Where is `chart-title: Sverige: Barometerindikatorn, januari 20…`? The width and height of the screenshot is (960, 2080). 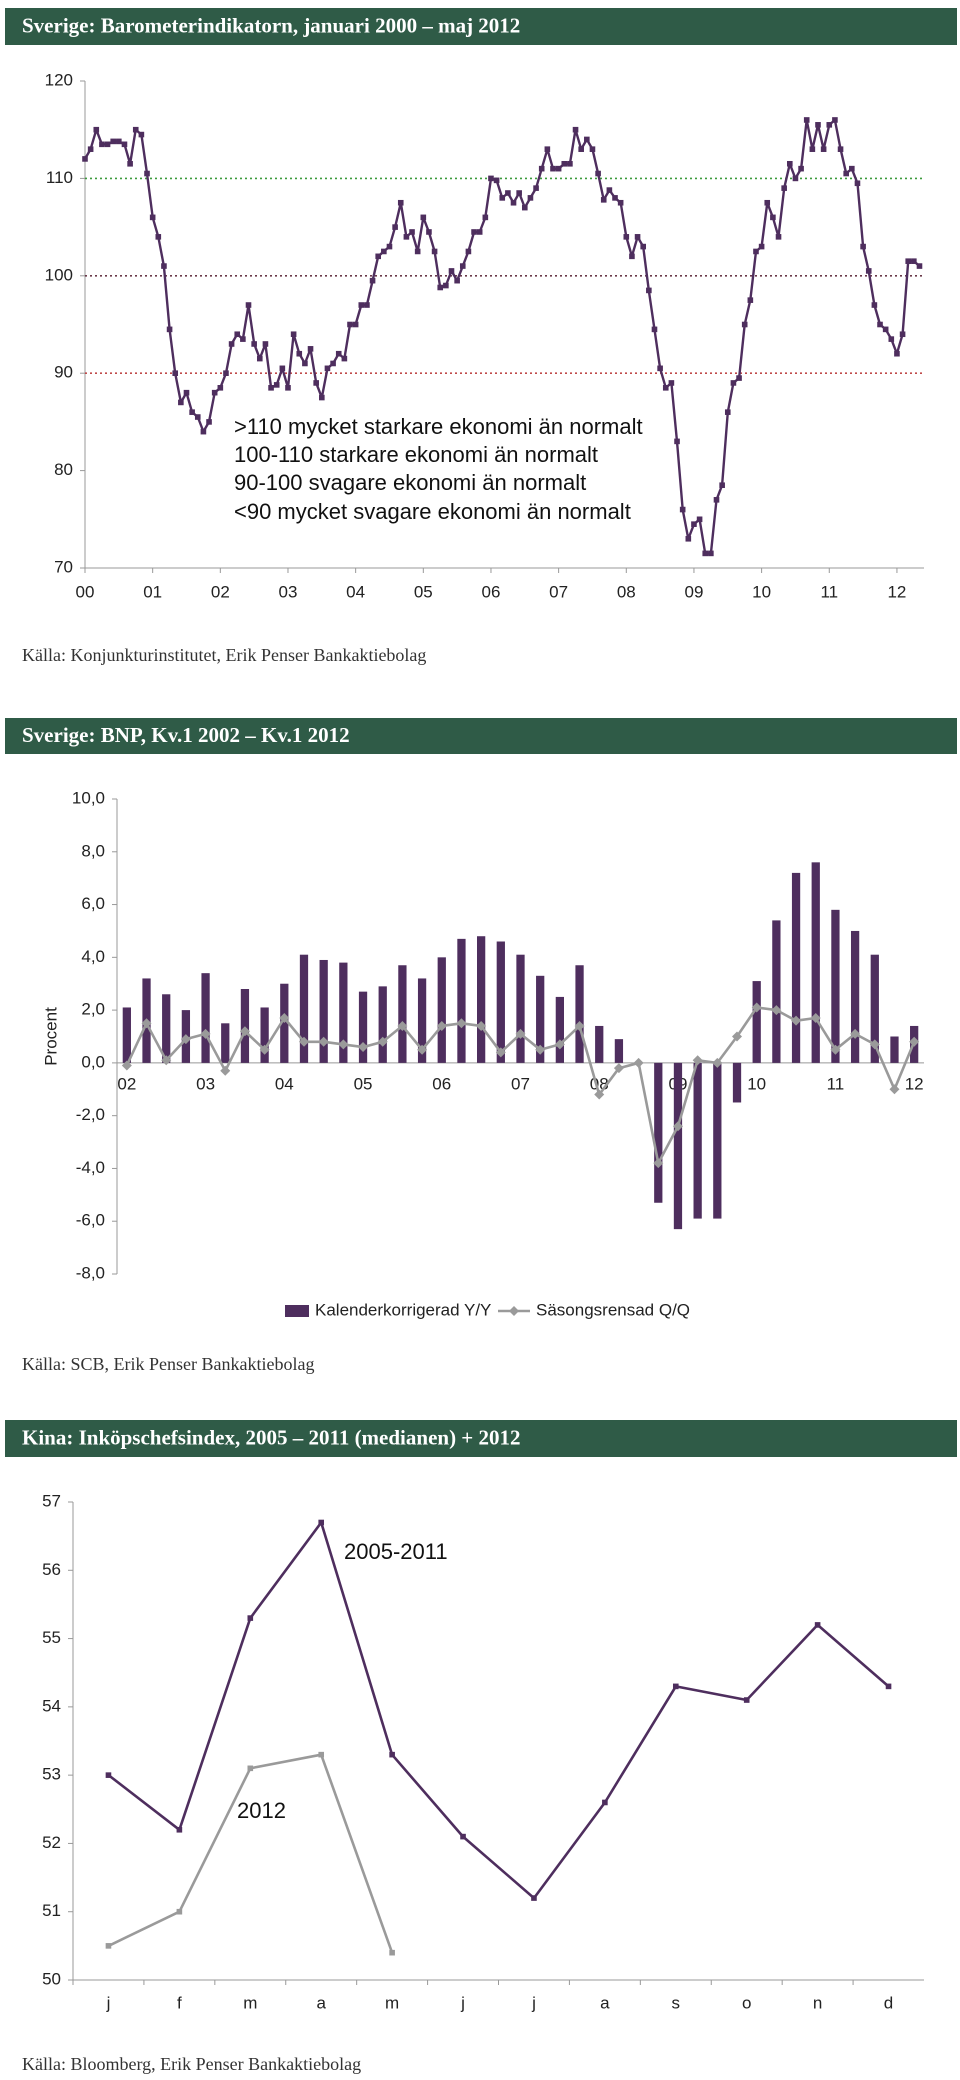 chart-title: Sverige: Barometerindikatorn, januari 20… is located at coordinates (271, 25).